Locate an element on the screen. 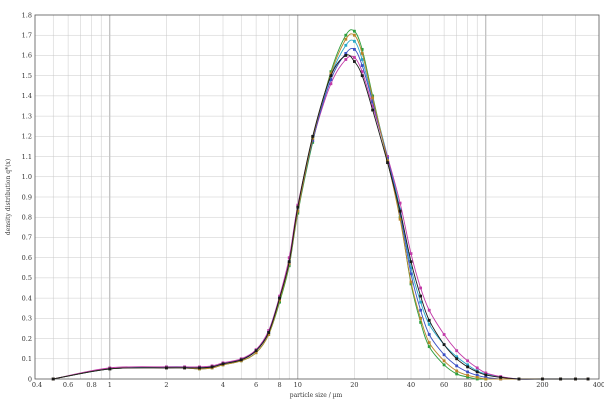  y-tick-label: 1.0 is located at coordinates (27, 177).